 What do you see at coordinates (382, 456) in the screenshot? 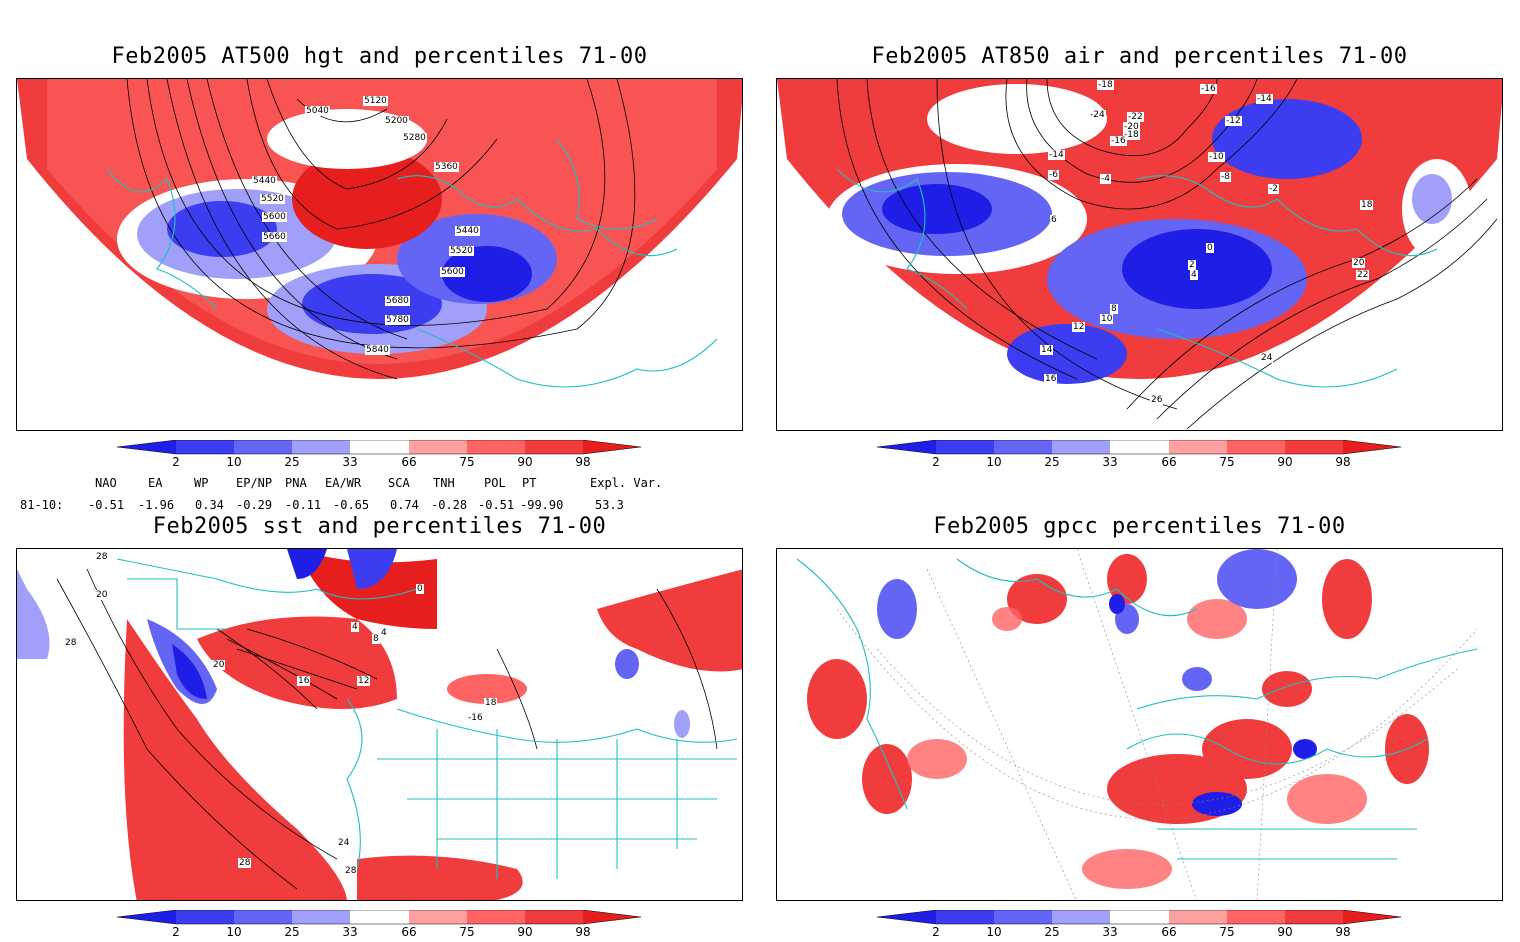
I see `colorbar-hgt500: 2 10 25 33 66 75 90 98` at bounding box center [382, 456].